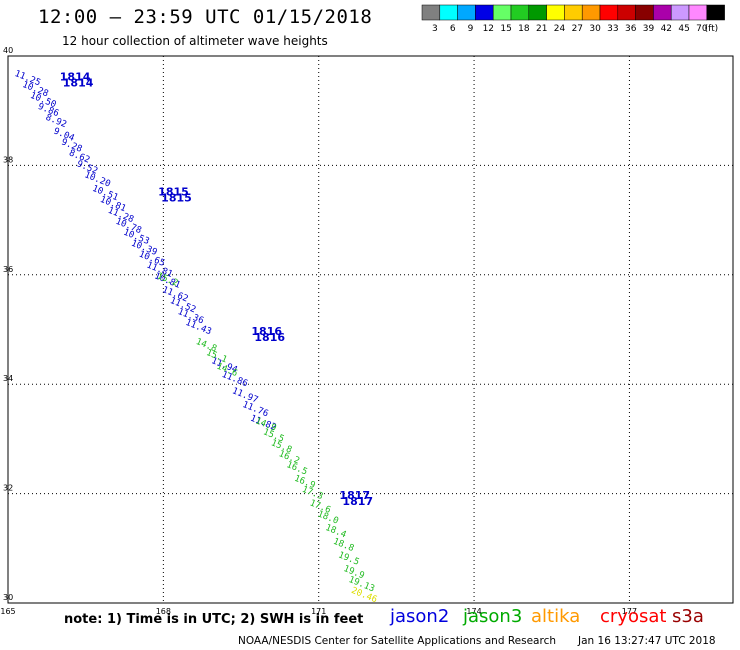  What do you see at coordinates (505, 29) in the screenshot?
I see `colorbar-label: 15` at bounding box center [505, 29].